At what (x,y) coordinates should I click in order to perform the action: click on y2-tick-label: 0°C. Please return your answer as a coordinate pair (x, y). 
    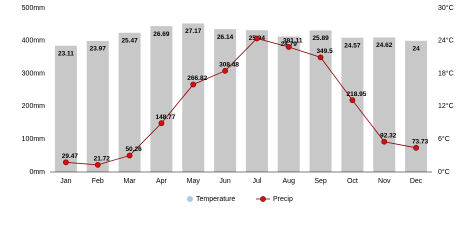
    Looking at the image, I should click on (444, 172).